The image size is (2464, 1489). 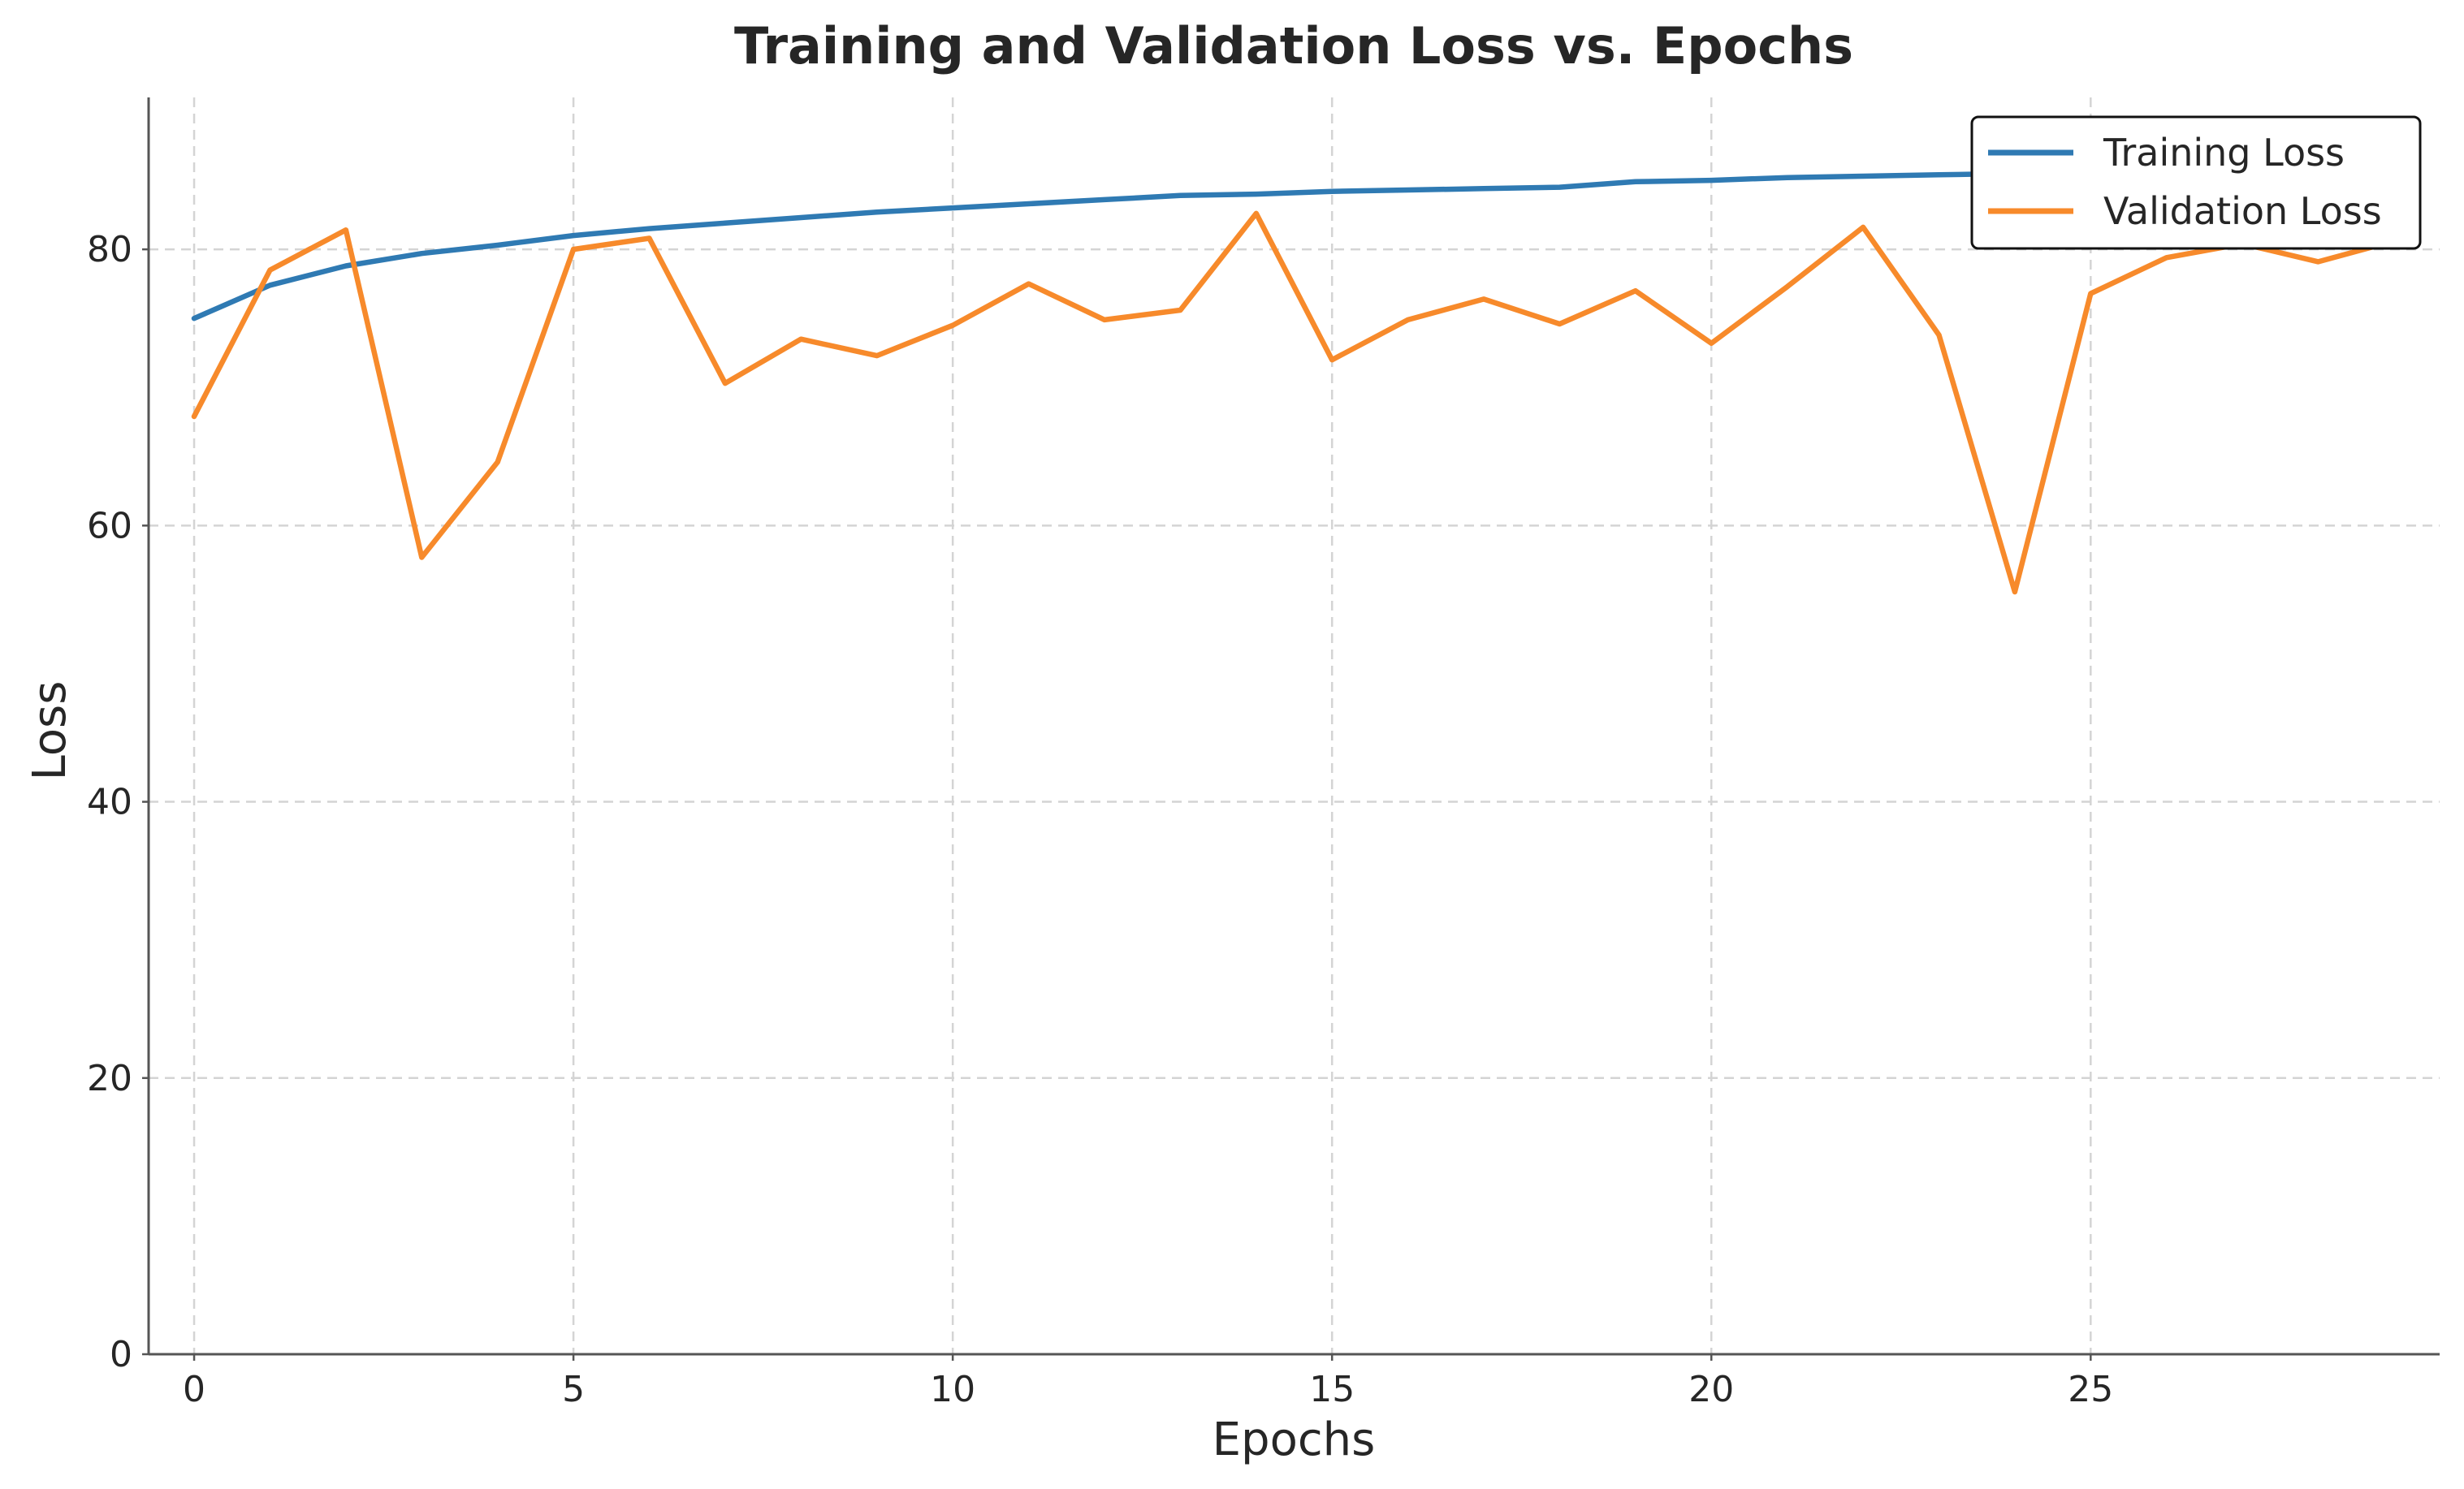 I want to click on x-tick-label: 0, so click(x=194, y=1389).